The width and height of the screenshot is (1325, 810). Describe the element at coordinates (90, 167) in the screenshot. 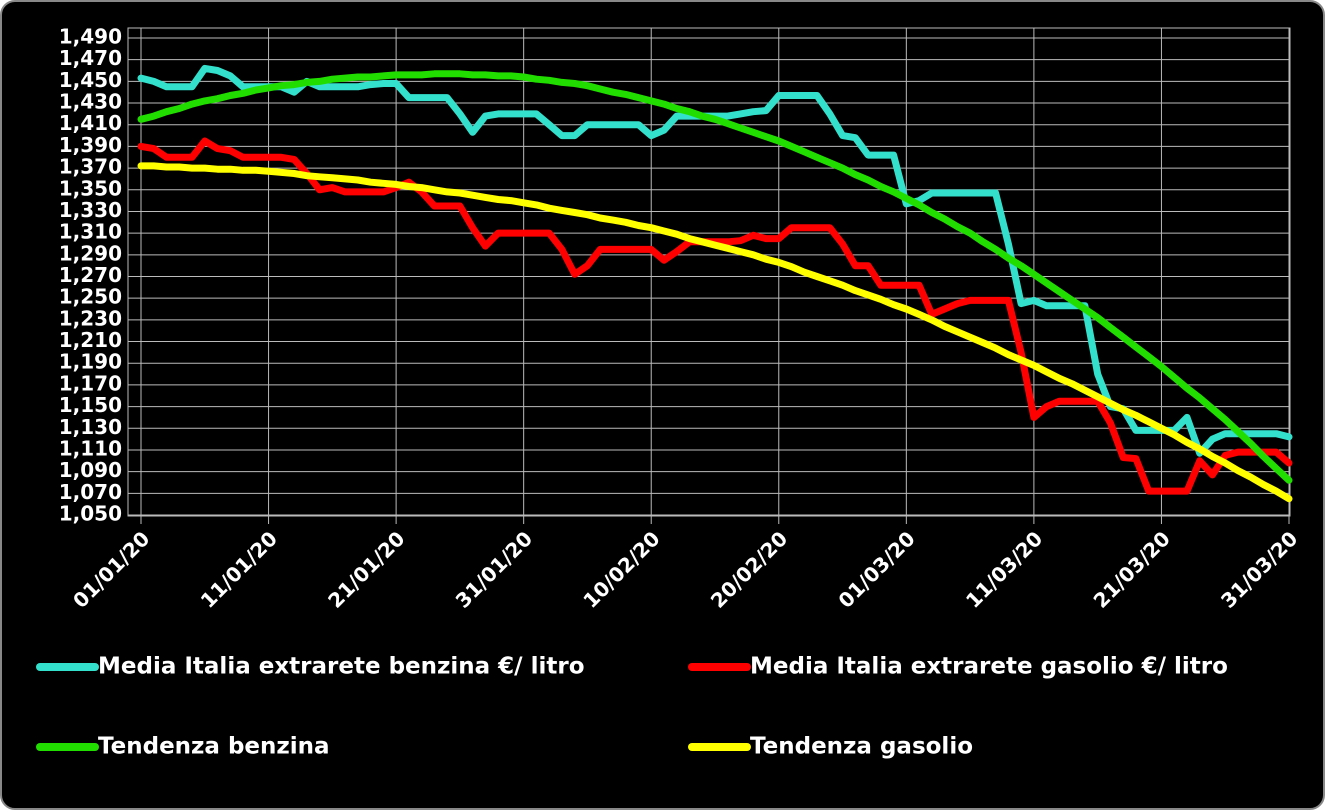

I see `y-tick-label: 1,370` at that location.